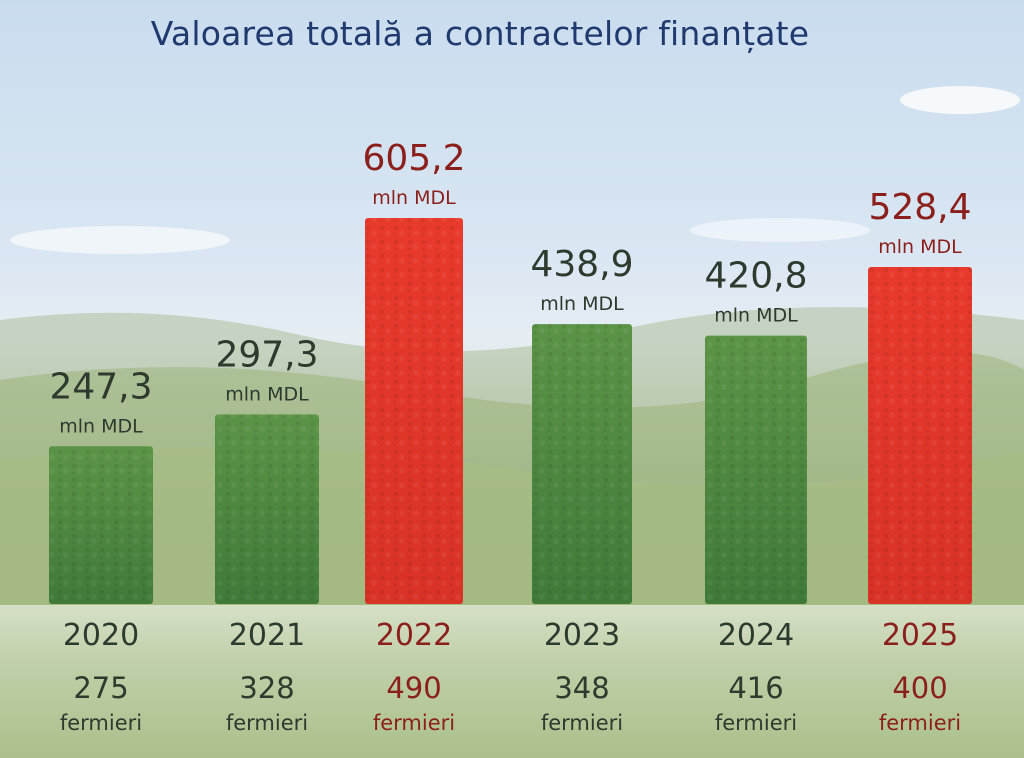  What do you see at coordinates (581, 264) in the screenshot?
I see `value-label: 438,9` at bounding box center [581, 264].